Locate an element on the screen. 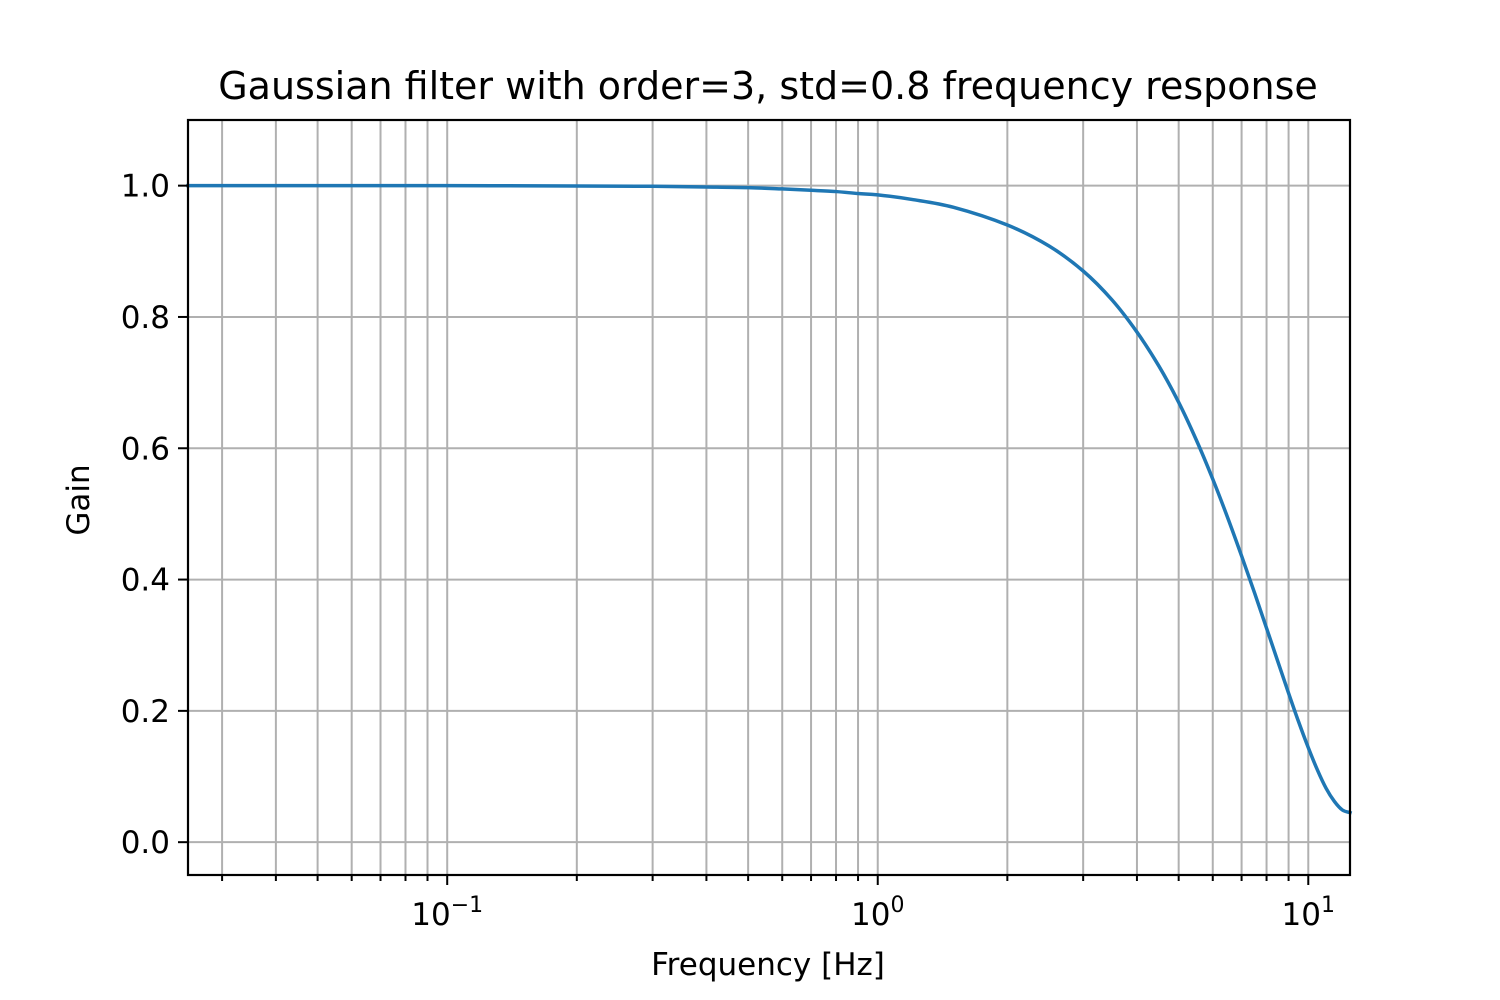 This screenshot has width=1500, height=1000. x-tick-label: 10⁻¹ is located at coordinates (447, 913).